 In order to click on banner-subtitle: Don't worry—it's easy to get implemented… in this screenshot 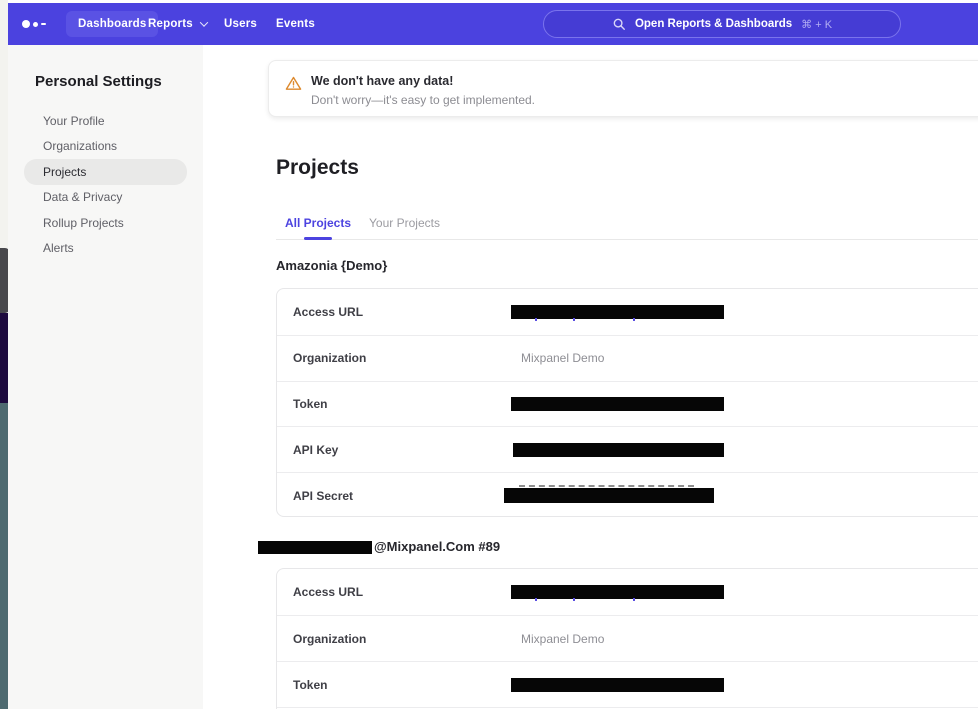, I will do `click(423, 100)`.